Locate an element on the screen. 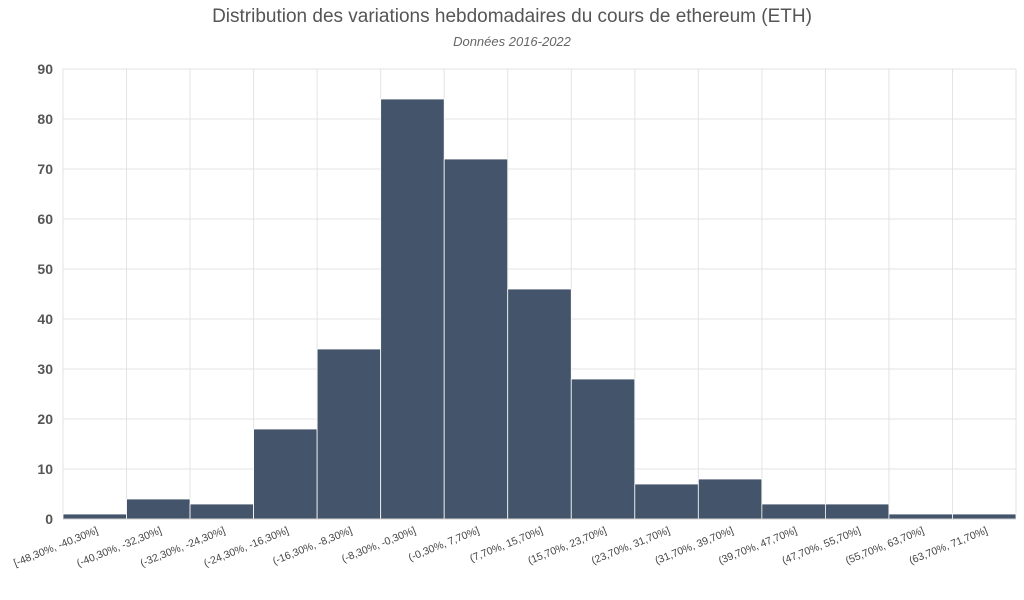 This screenshot has width=1024, height=600. y-tick-label: 40 is located at coordinates (45, 319).